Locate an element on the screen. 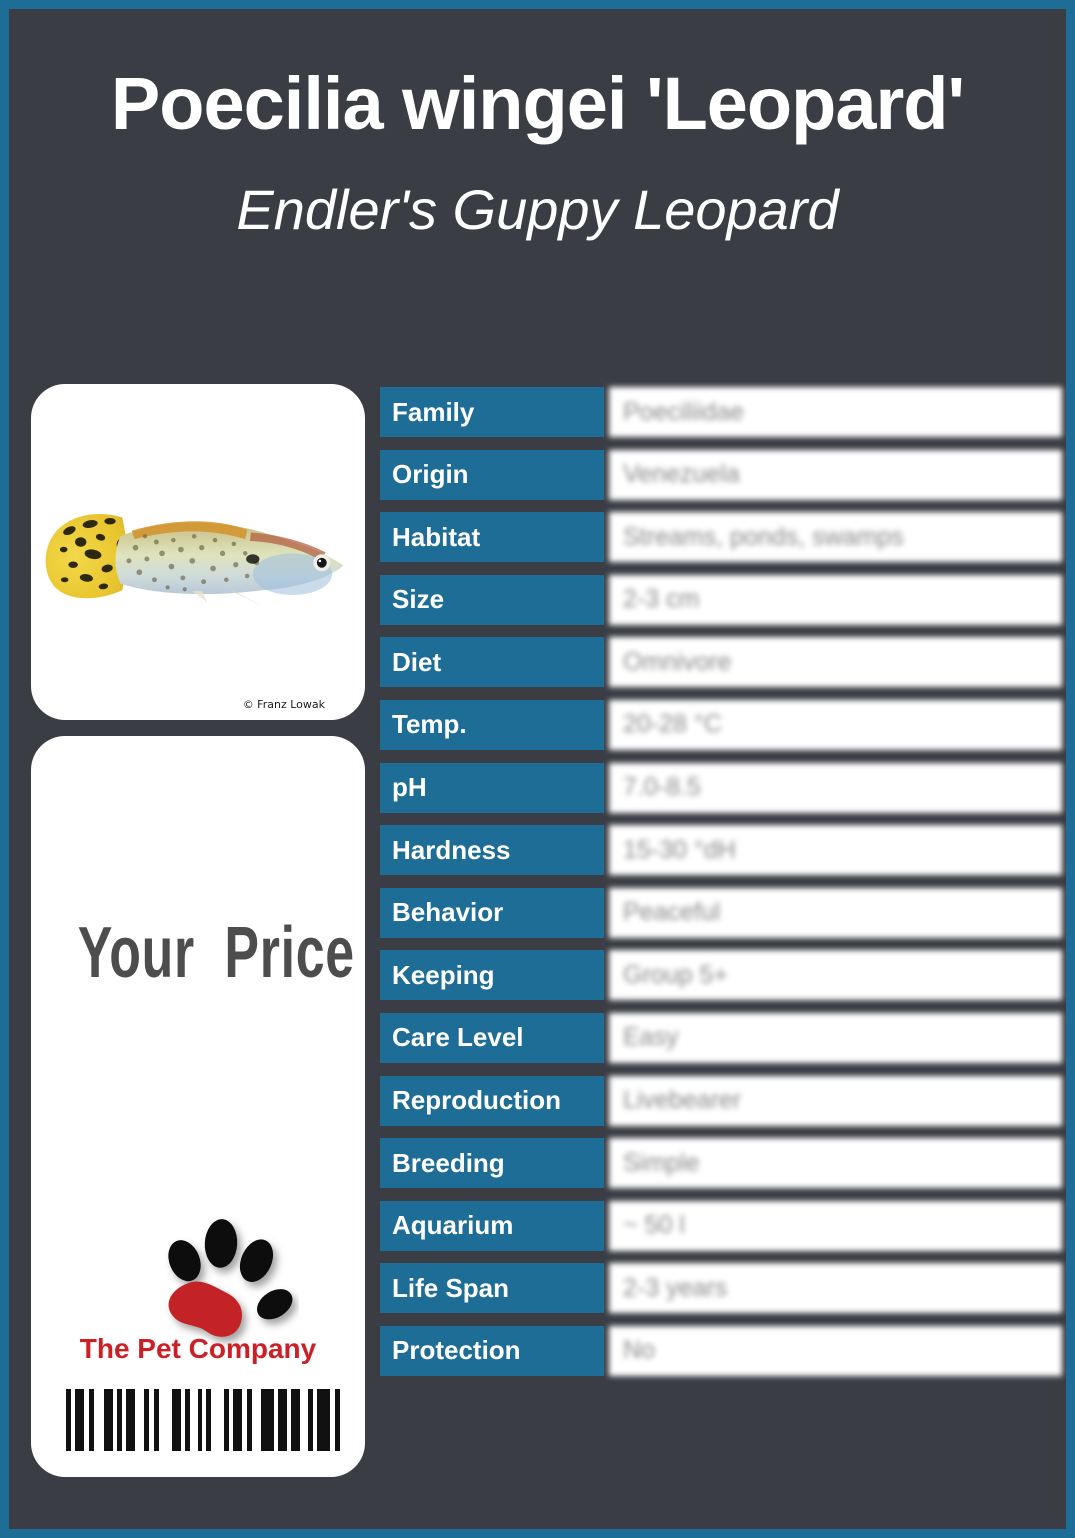 This screenshot has height=1538, width=1075. row-label-life-span: Life Span is located at coordinates (492, 1288).